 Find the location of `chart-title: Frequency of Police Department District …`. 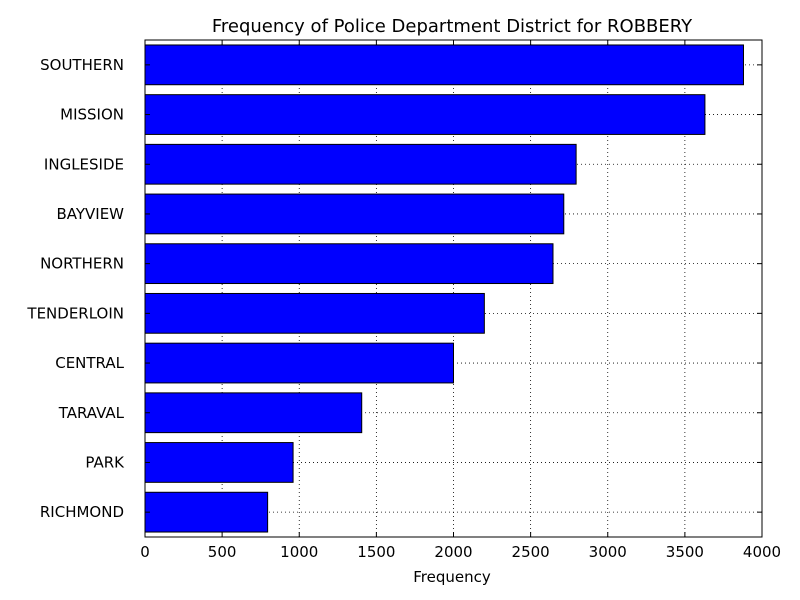

chart-title: Frequency of Police Department District … is located at coordinates (452, 26).